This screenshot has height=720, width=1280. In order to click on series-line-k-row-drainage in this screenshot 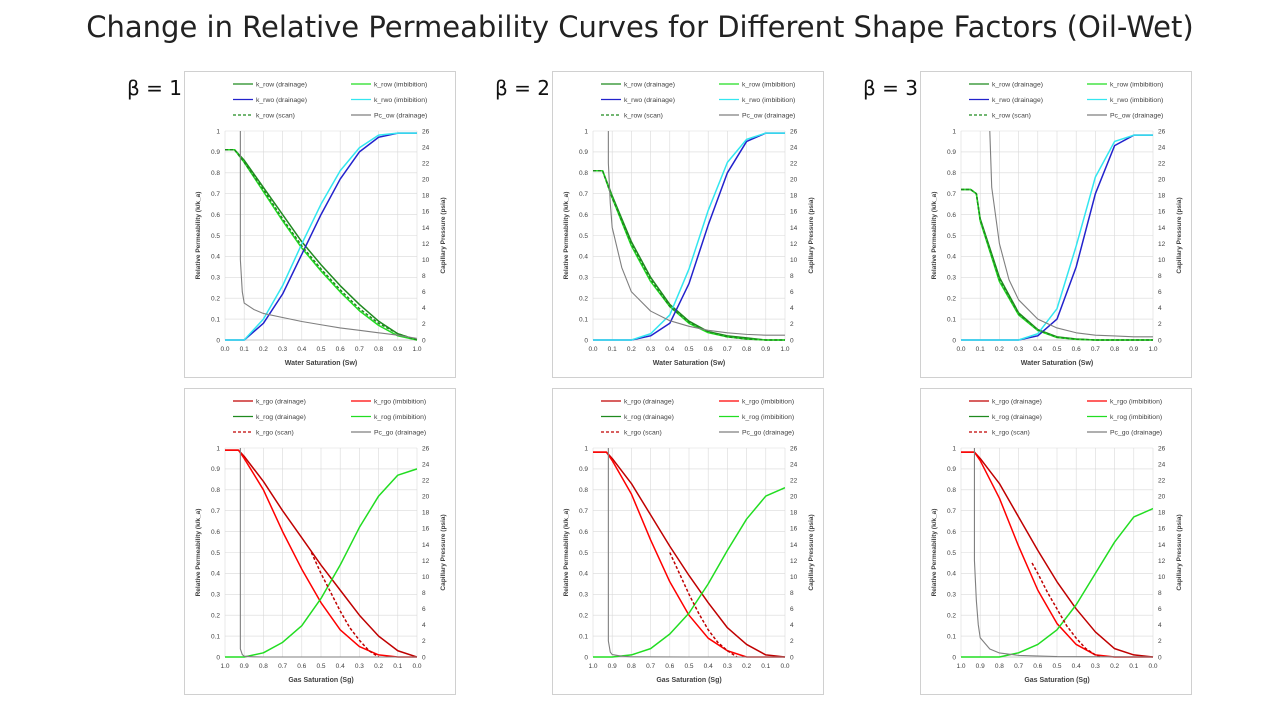, I will do `click(321, 245)`.